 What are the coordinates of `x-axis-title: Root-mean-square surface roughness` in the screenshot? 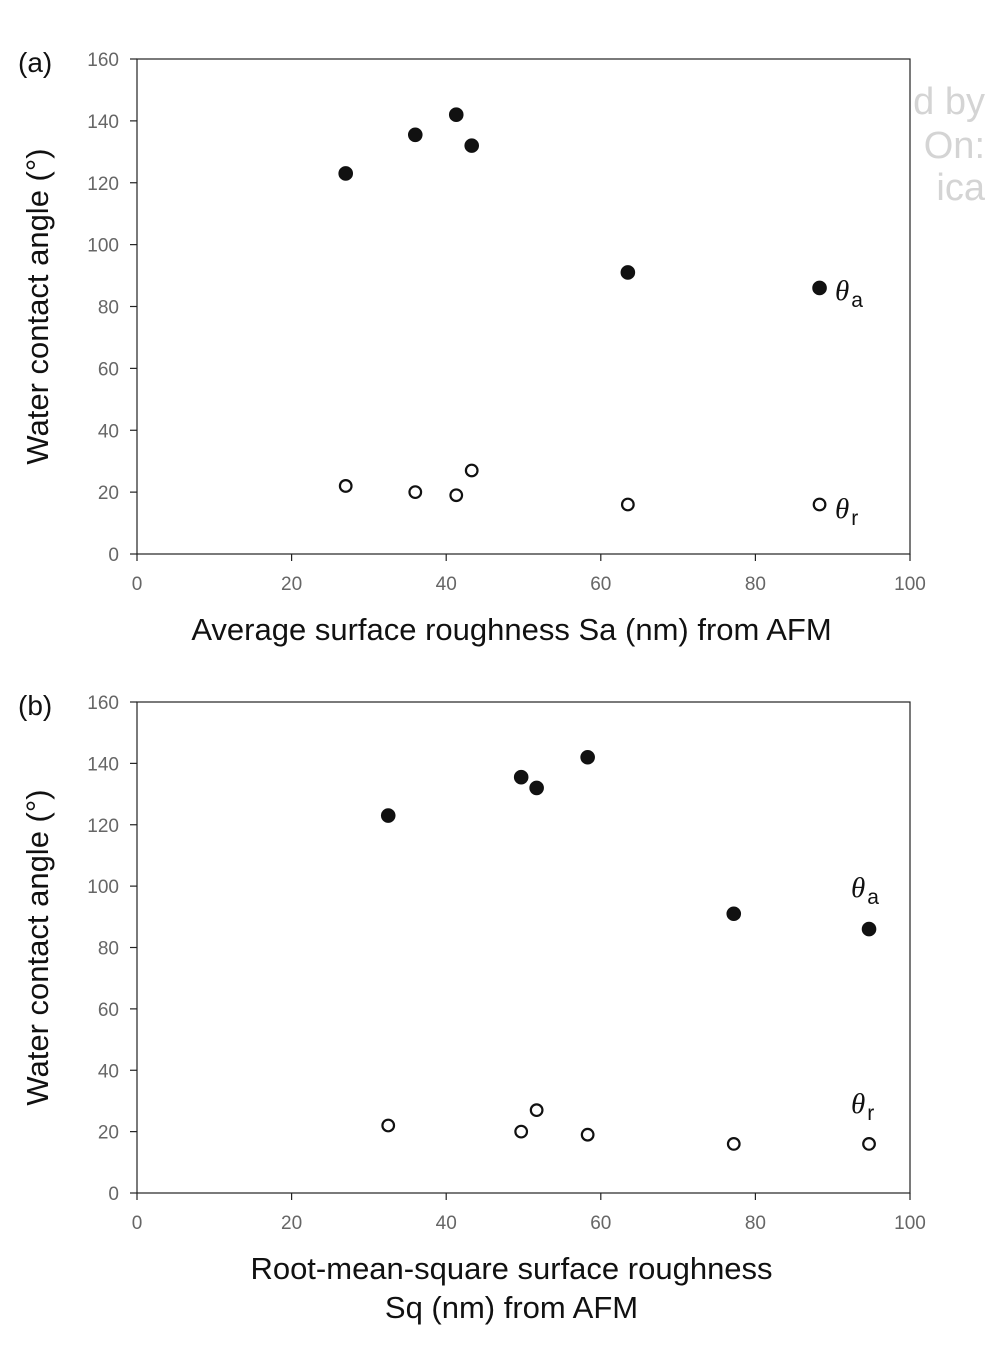 It's located at (511, 1268).